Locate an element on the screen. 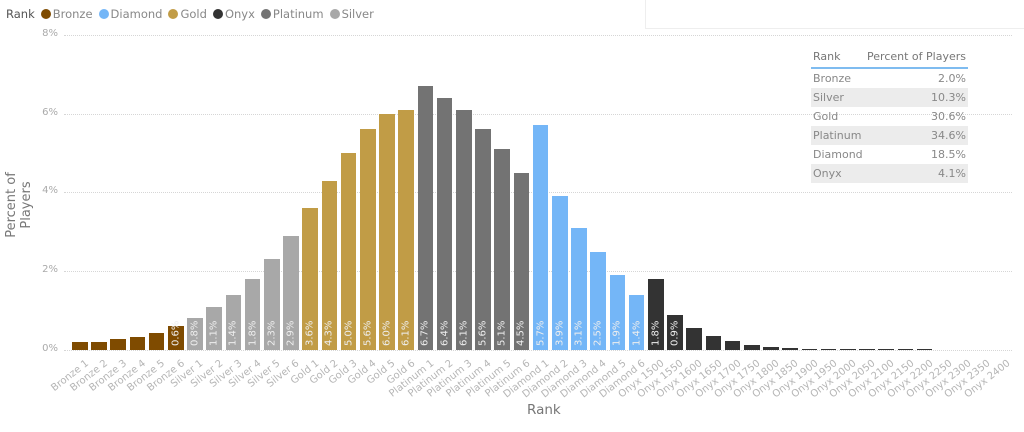 The width and height of the screenshot is (1024, 432). legend-label: Platinum is located at coordinates (298, 14).